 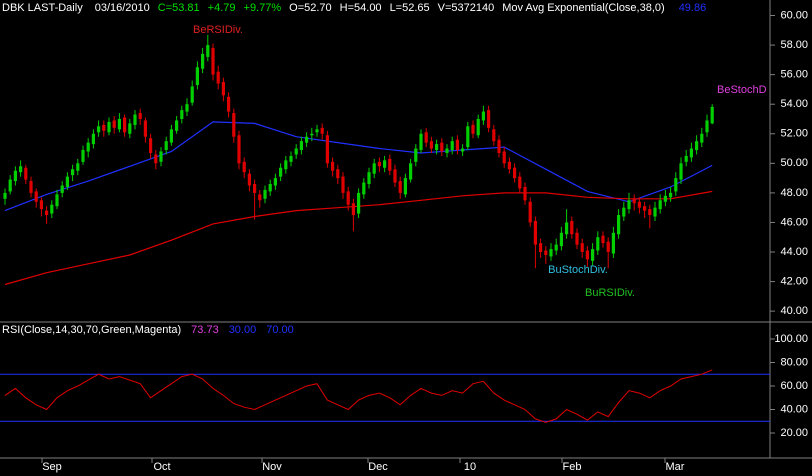 What do you see at coordinates (794, 311) in the screenshot?
I see `y-tick-label: 40.00` at bounding box center [794, 311].